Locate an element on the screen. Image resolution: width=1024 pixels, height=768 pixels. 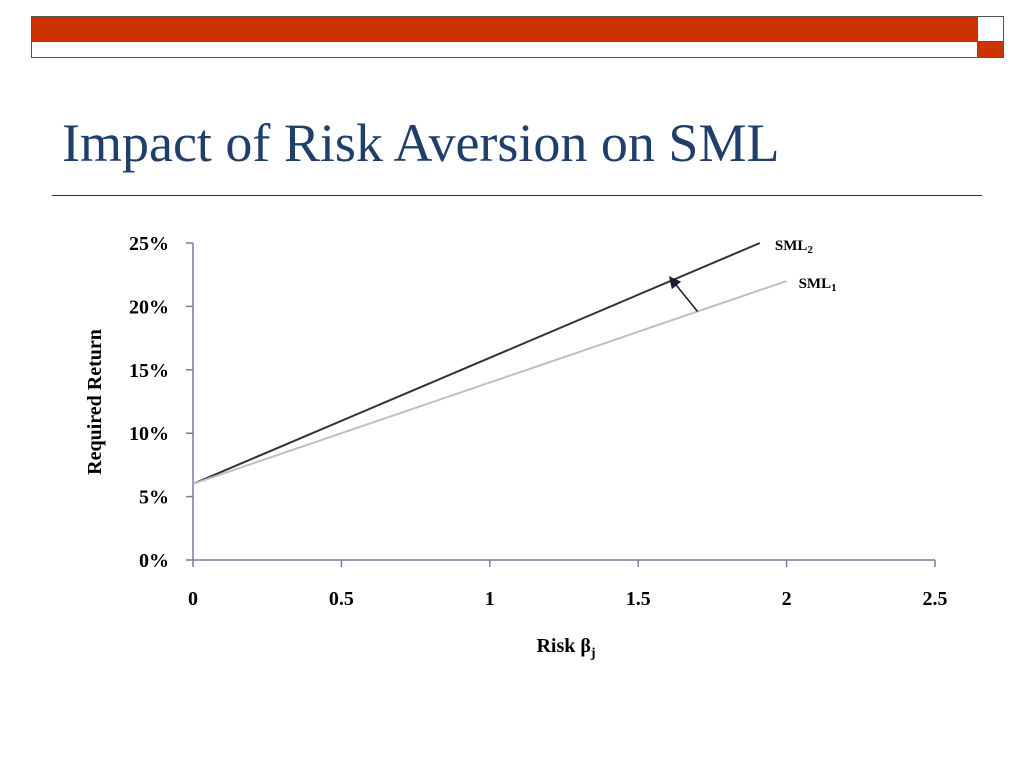
x-tick-label: 2 is located at coordinates (787, 599).